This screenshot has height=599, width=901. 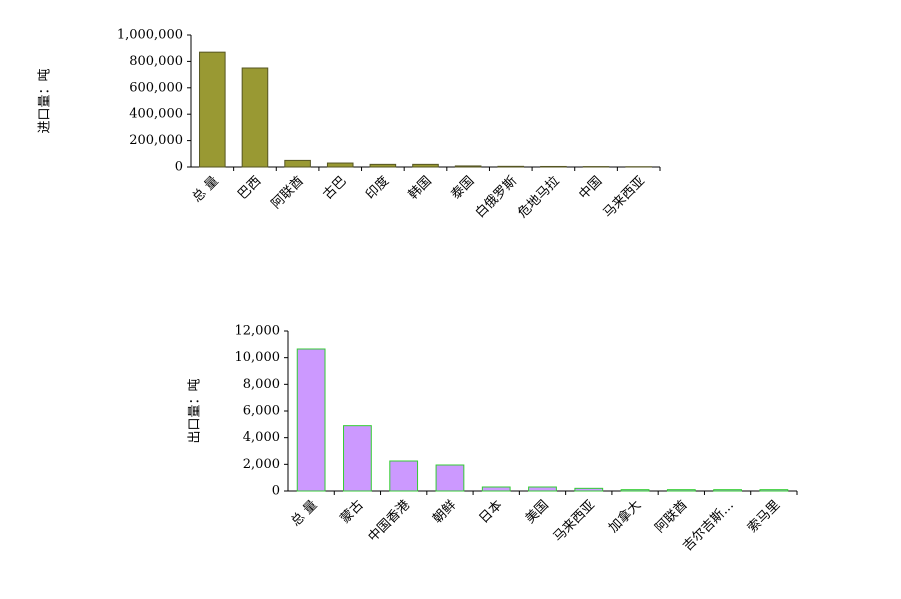 What do you see at coordinates (764, 517) in the screenshot?
I see `x-tick-label: 索马里` at bounding box center [764, 517].